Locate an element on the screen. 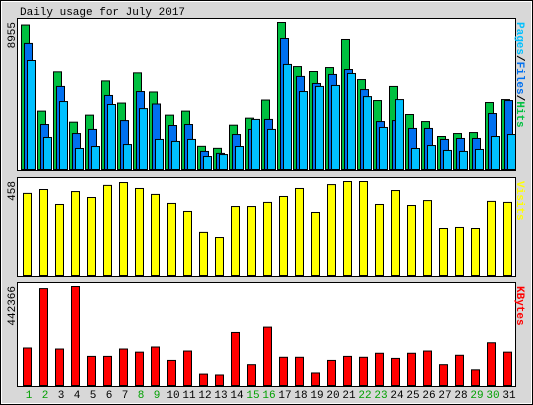 Image resolution: width=533 pixels, height=405 pixels. x-tick-label: 2 is located at coordinates (45, 396).